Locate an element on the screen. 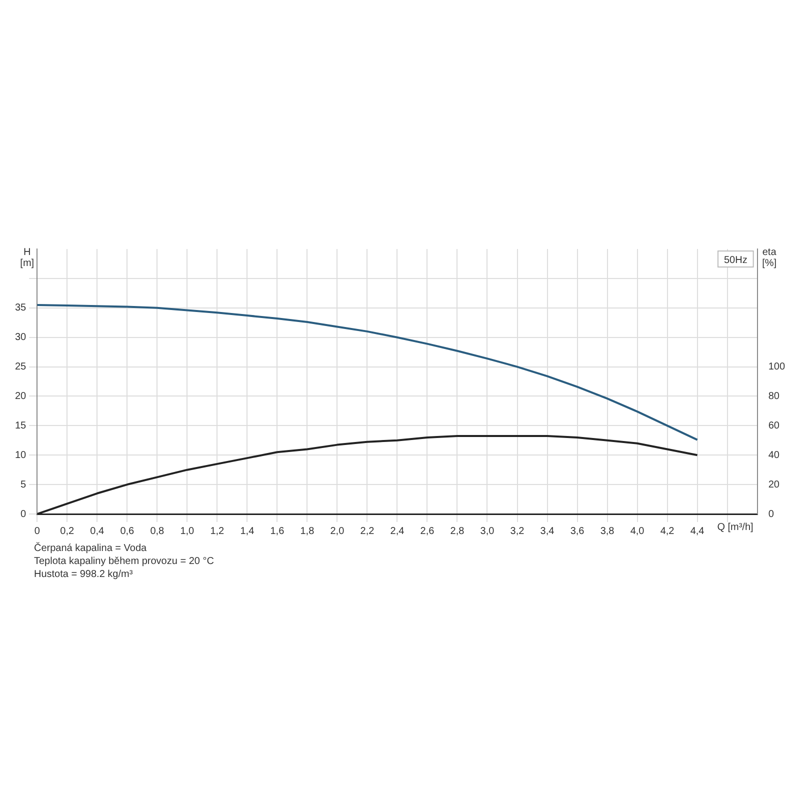 Image resolution: width=800 pixels, height=800 pixels. x-tick-label: 1,2 is located at coordinates (217, 531).